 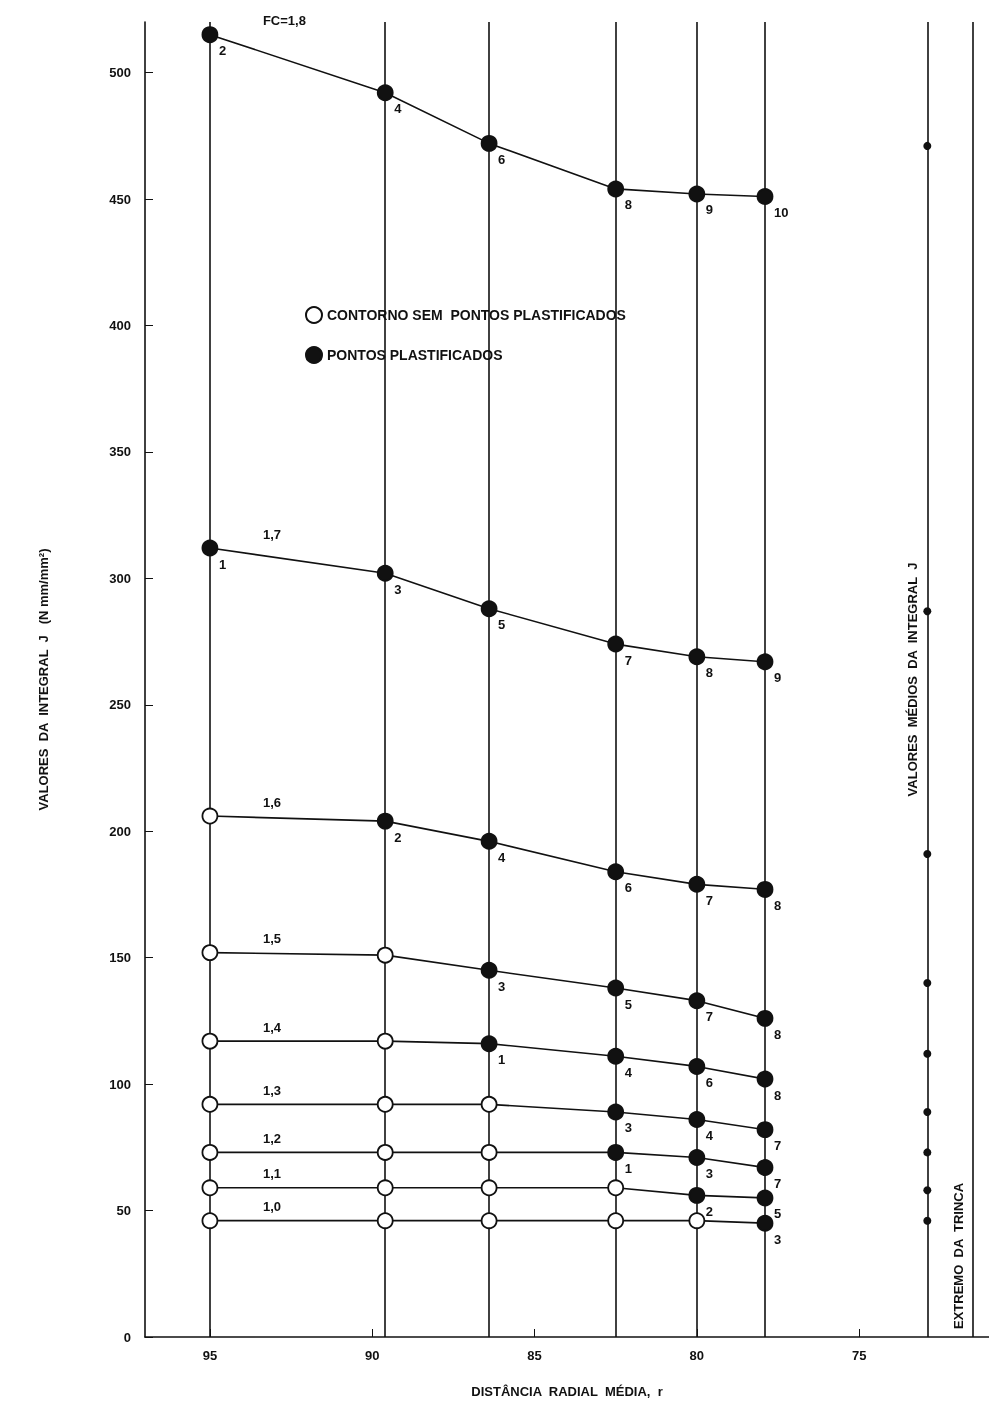 What do you see at coordinates (120, 199) in the screenshot?
I see `y-tick-label: 450` at bounding box center [120, 199].